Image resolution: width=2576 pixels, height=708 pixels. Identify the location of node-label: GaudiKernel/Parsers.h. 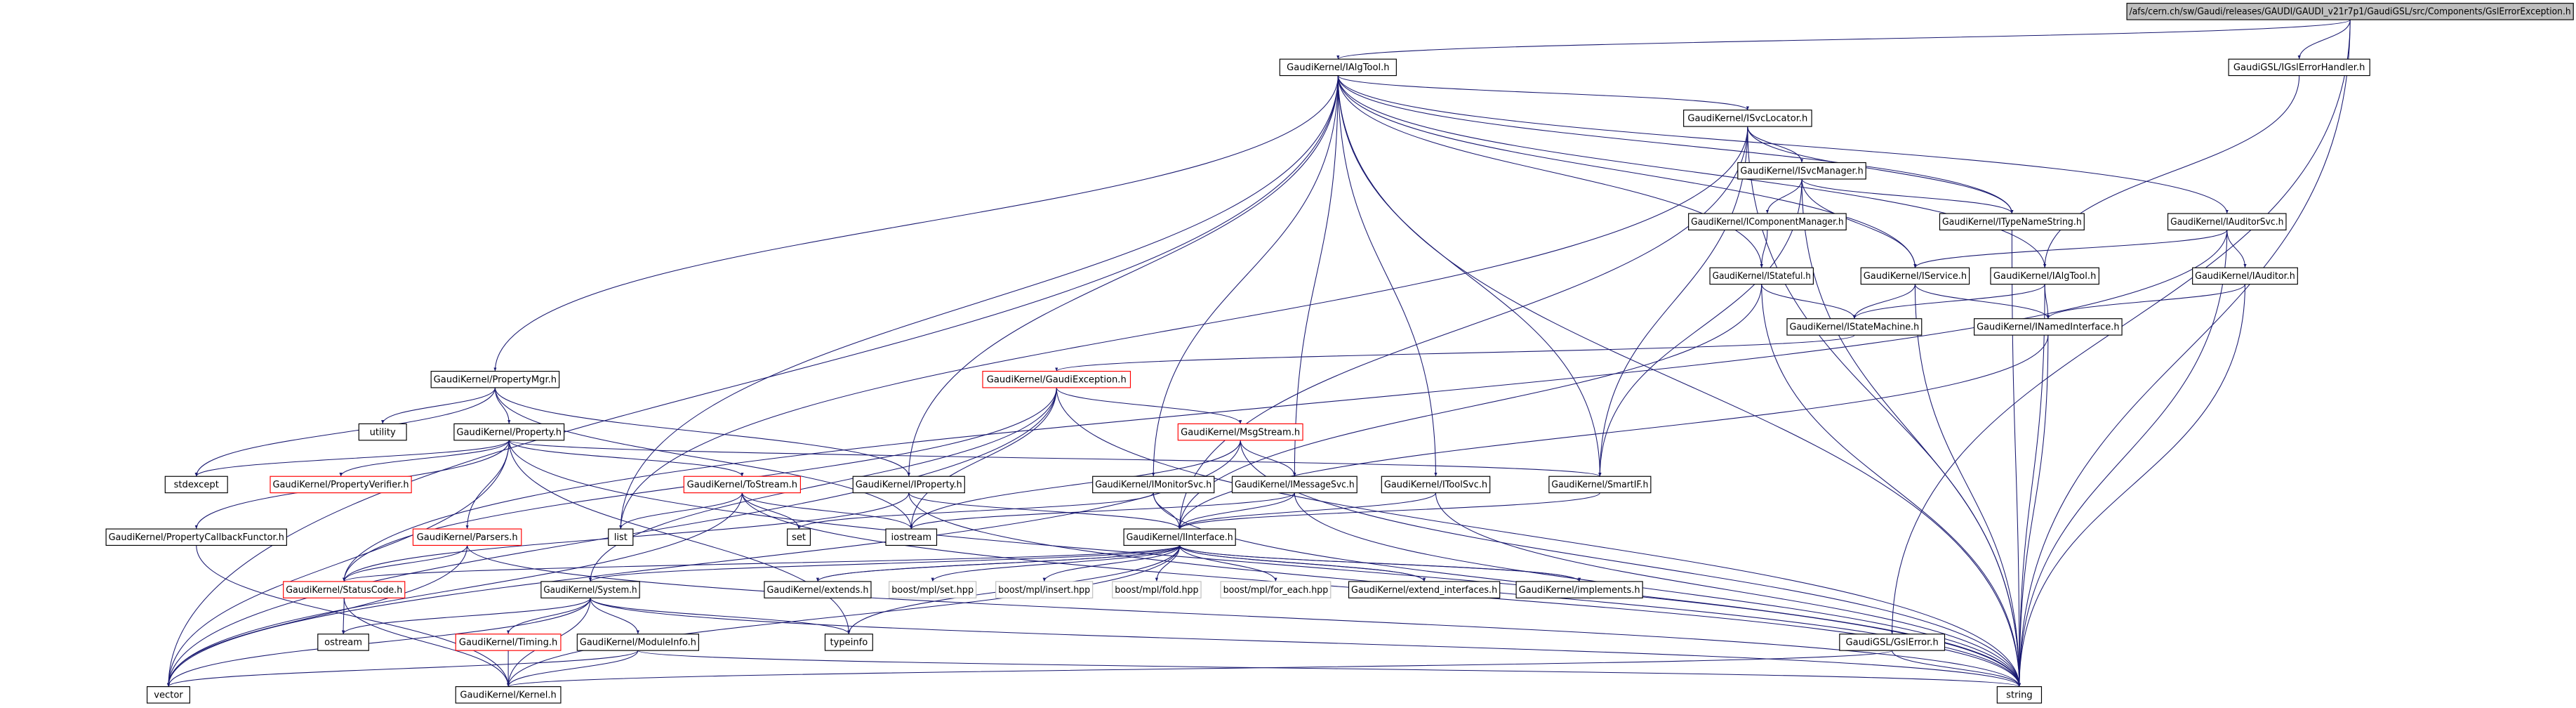
(468, 537).